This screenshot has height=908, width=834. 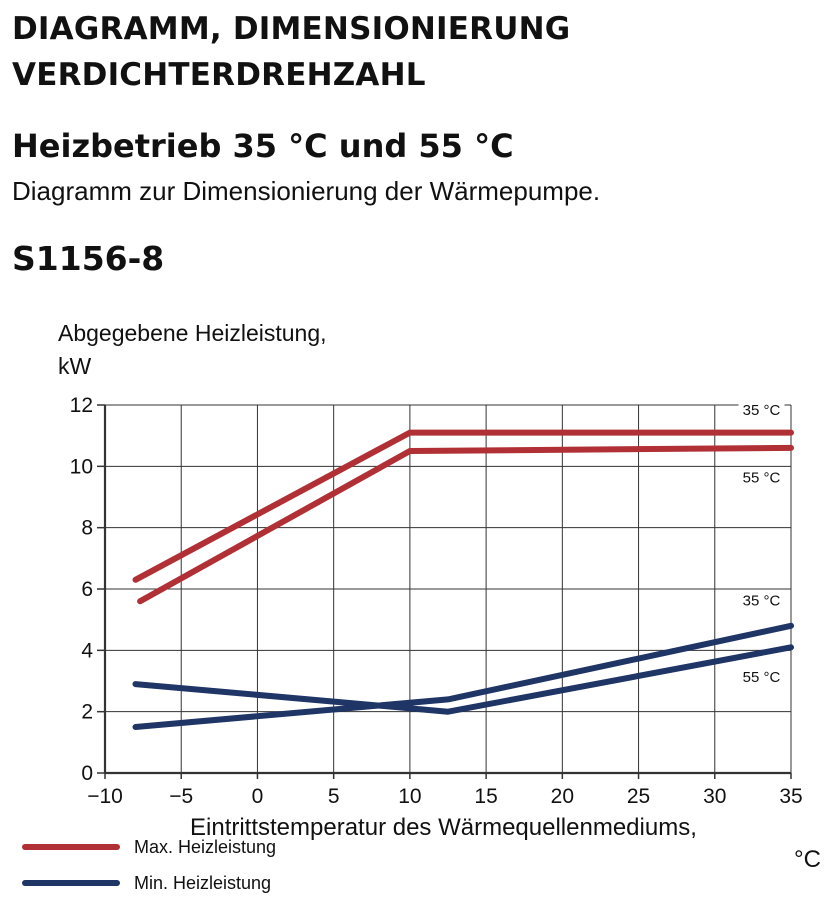 What do you see at coordinates (790, 796) in the screenshot?
I see `x-tick-label: 35` at bounding box center [790, 796].